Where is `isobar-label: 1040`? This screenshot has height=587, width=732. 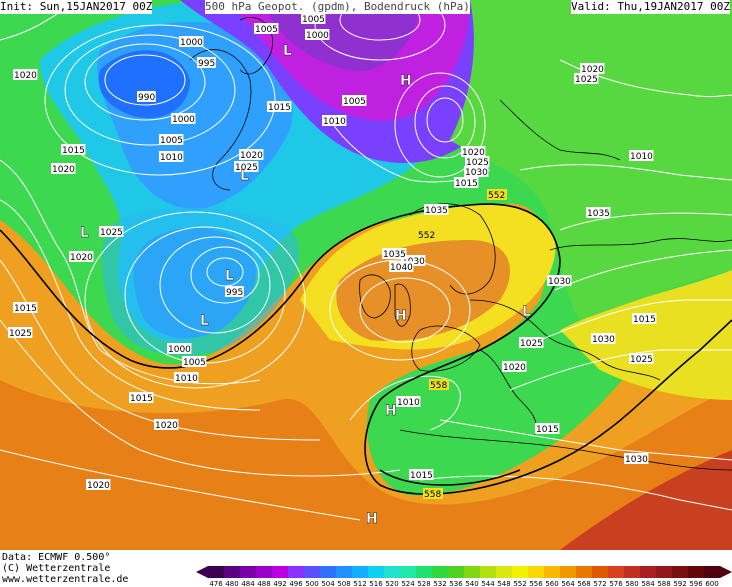 isobar-label: 1040 is located at coordinates (401, 268).